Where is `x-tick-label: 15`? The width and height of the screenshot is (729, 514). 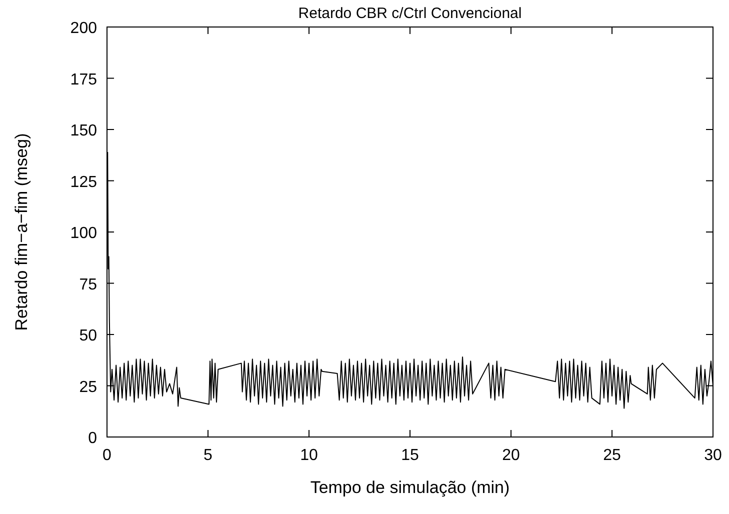 x-tick-label: 15 is located at coordinates (410, 455).